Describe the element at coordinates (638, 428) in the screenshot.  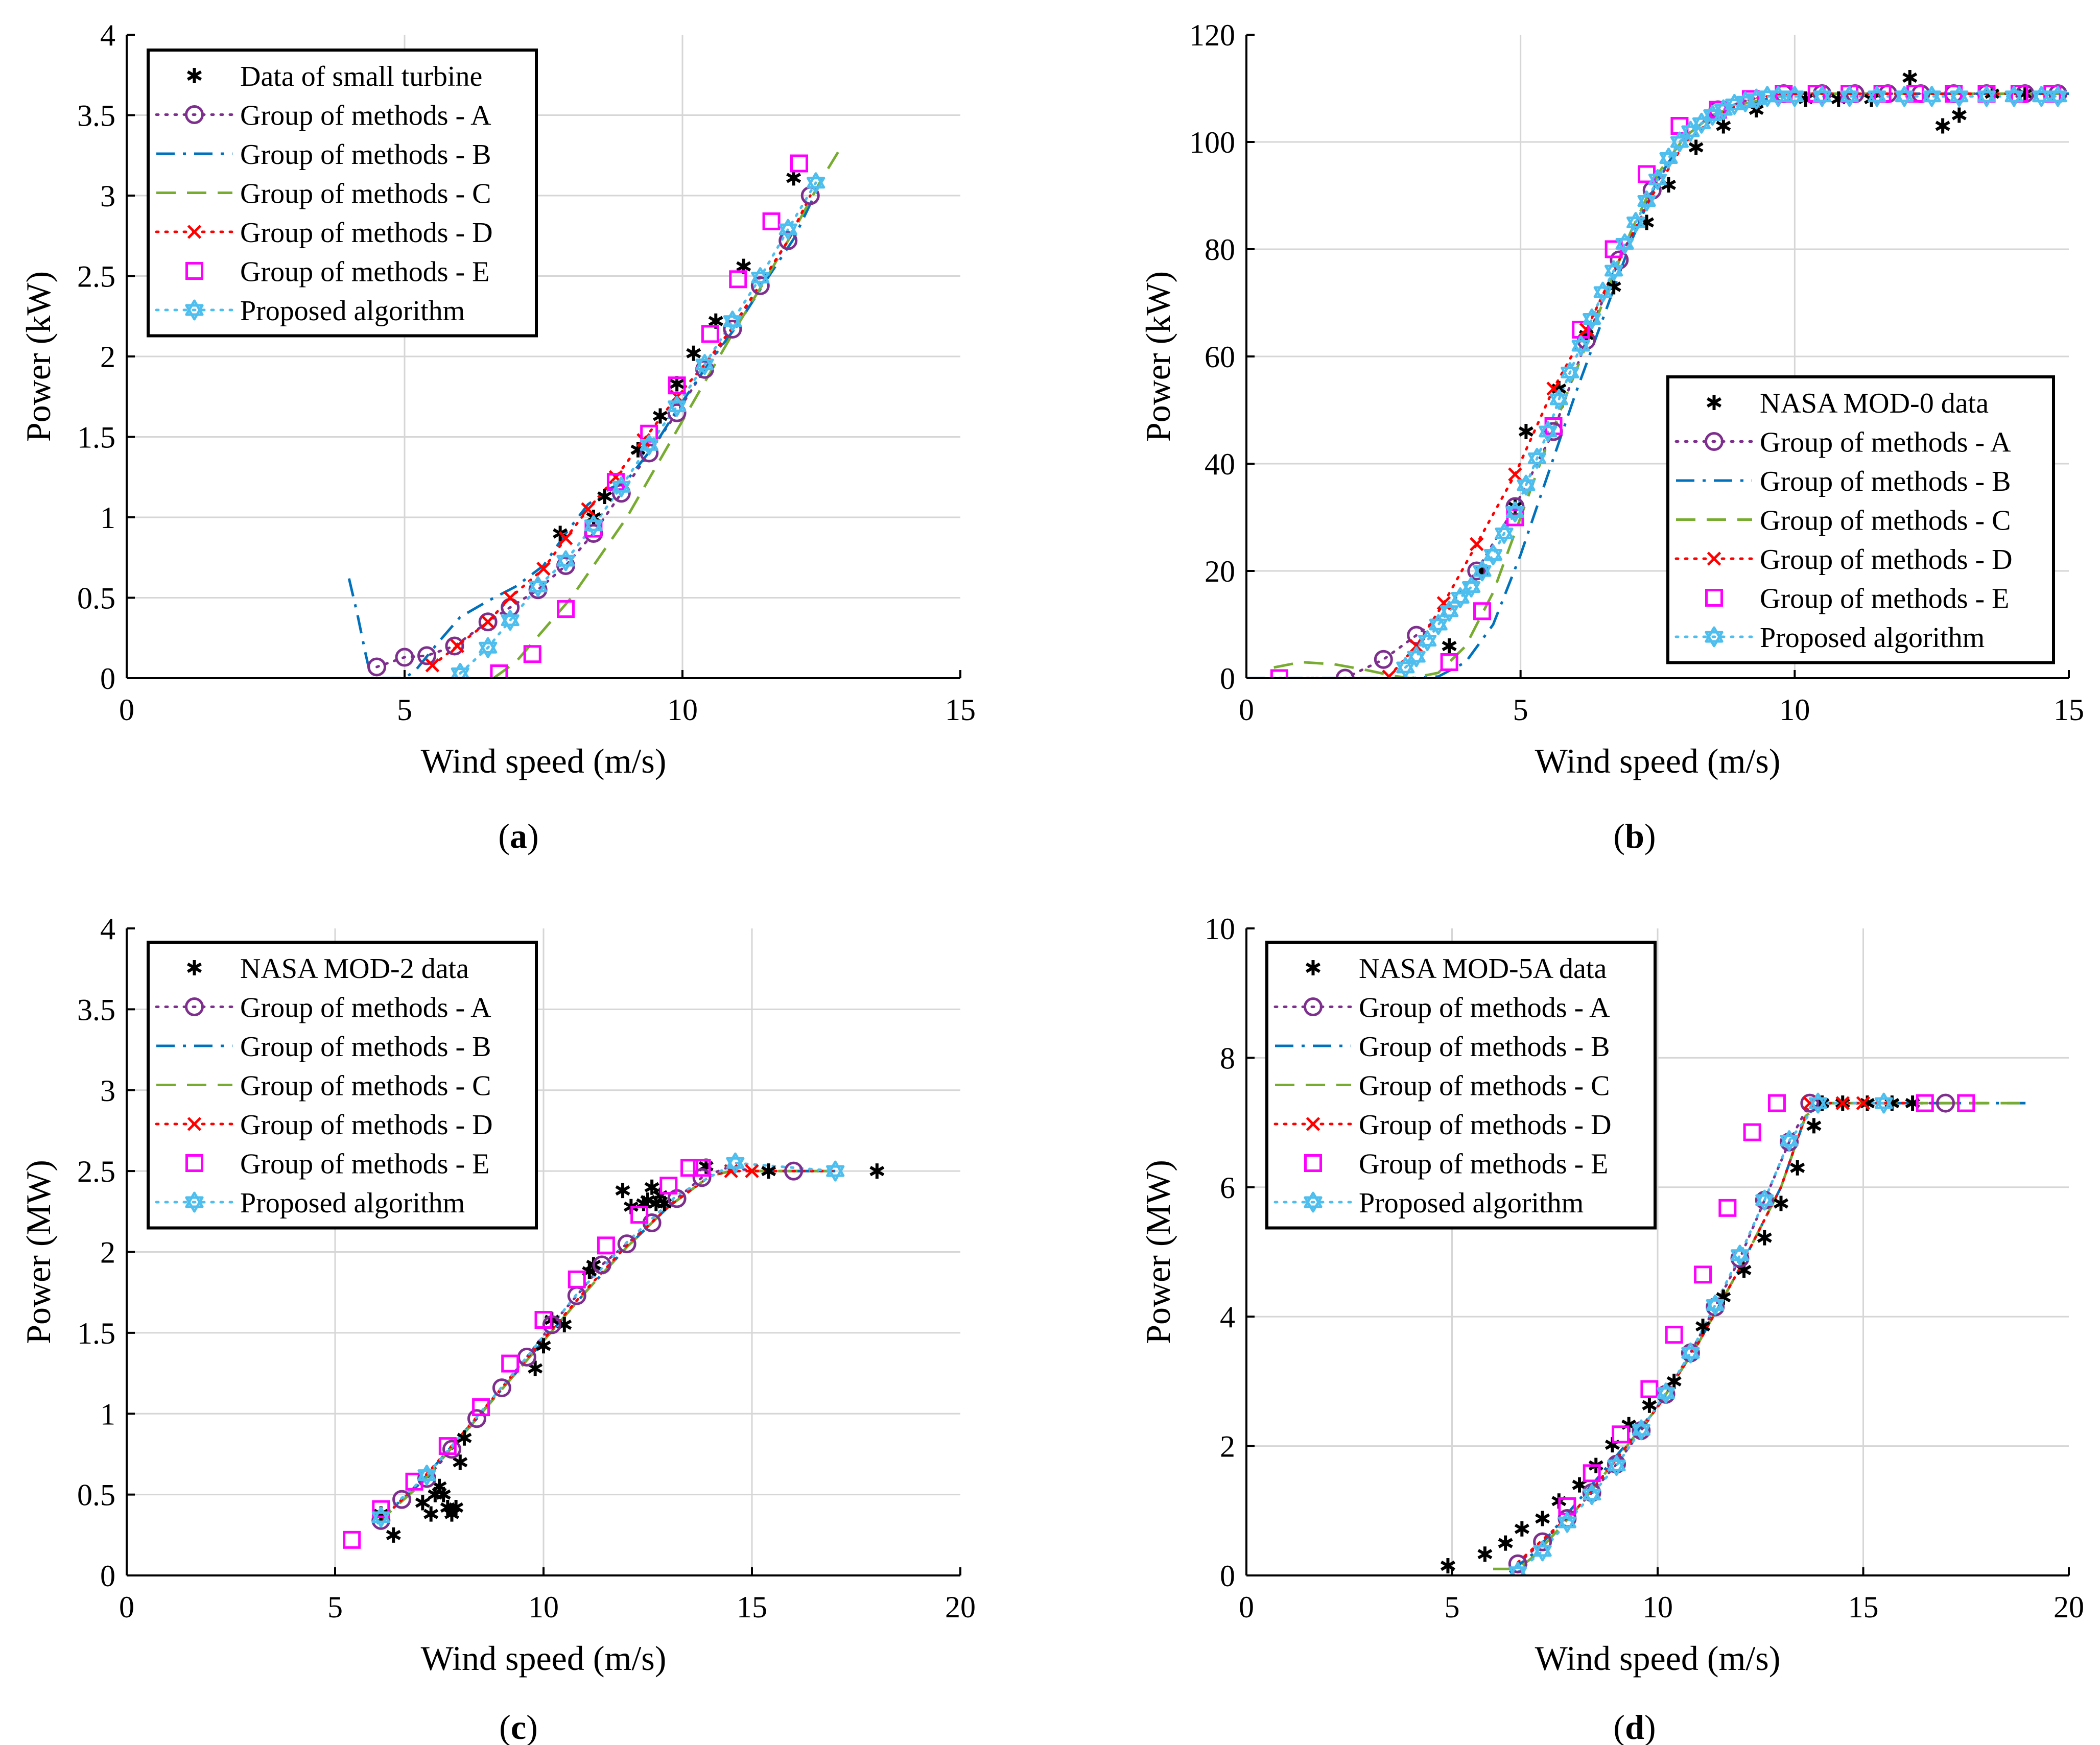
I see `series-line-P` at that location.